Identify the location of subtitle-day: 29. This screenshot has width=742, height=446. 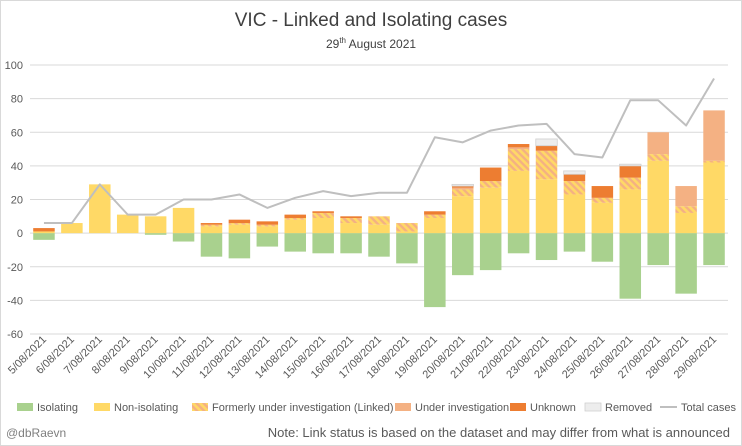
(332, 44).